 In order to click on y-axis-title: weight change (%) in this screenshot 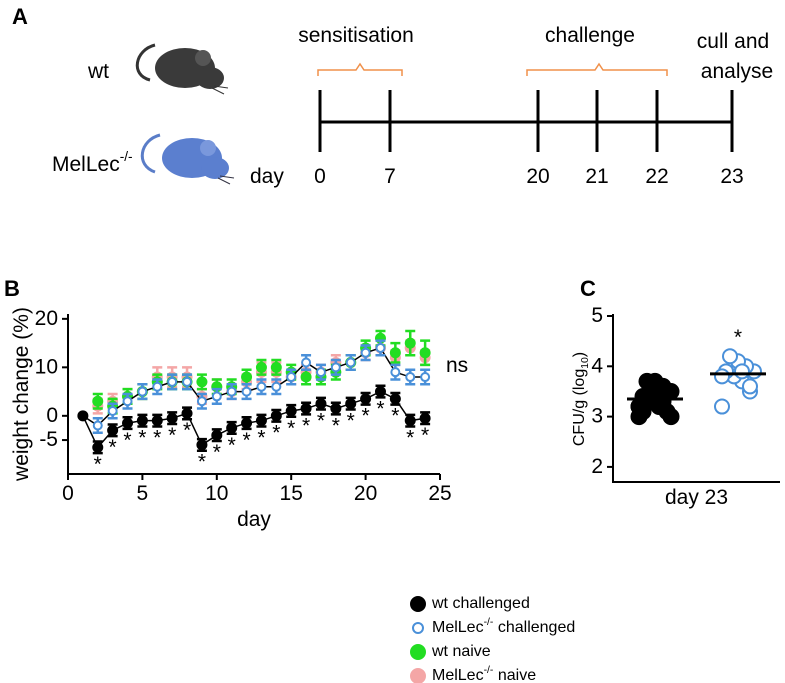, I will do `click(21, 394)`.